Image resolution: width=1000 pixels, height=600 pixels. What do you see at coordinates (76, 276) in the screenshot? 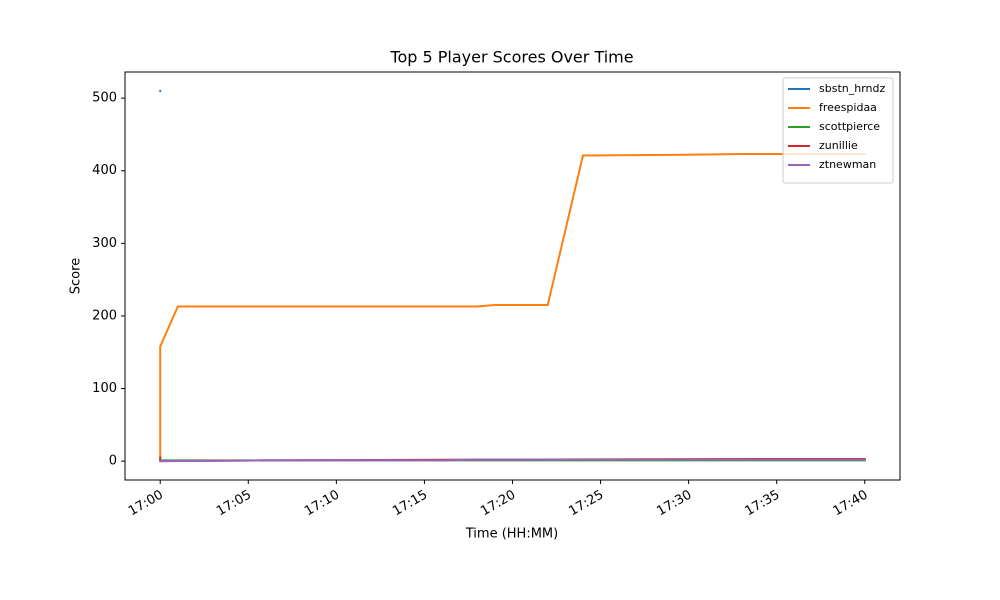
I see `y-axis-label: Score` at bounding box center [76, 276].